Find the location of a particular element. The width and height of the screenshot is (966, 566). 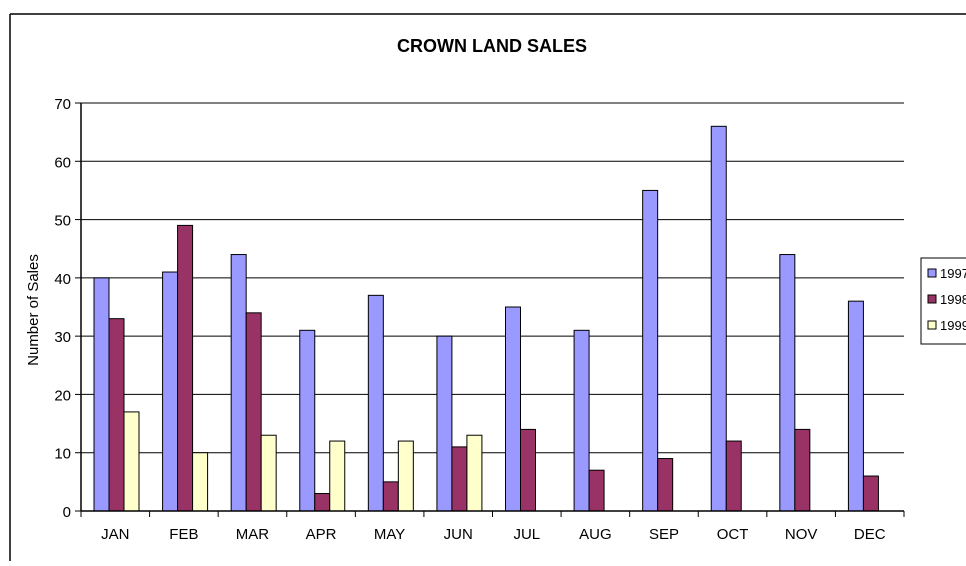

bar-1998-apr is located at coordinates (322, 502).